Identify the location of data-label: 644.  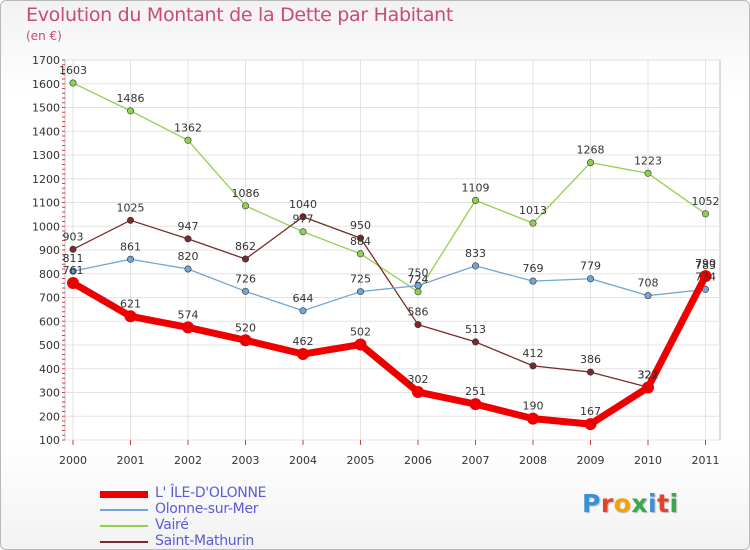
(303, 298).